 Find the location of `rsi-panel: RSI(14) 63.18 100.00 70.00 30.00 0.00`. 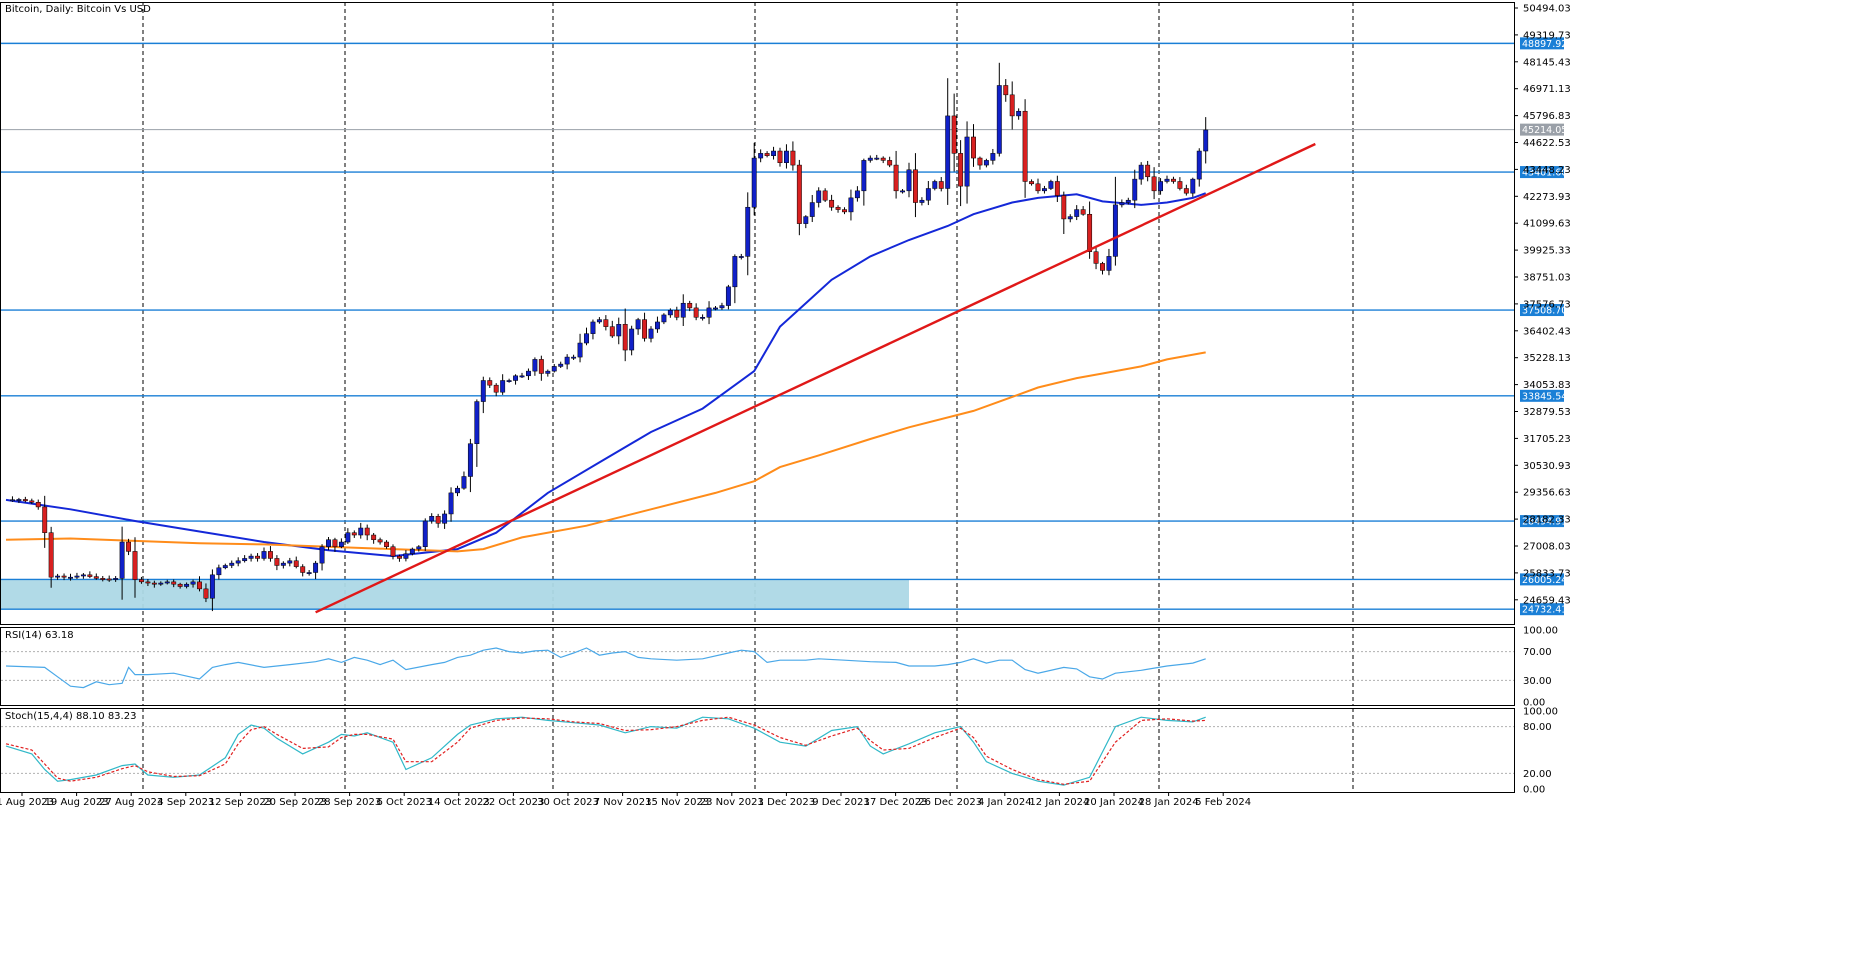

rsi-panel: RSI(14) 63.18 100.00 70.00 30.00 0.00 is located at coordinates (779, 667).